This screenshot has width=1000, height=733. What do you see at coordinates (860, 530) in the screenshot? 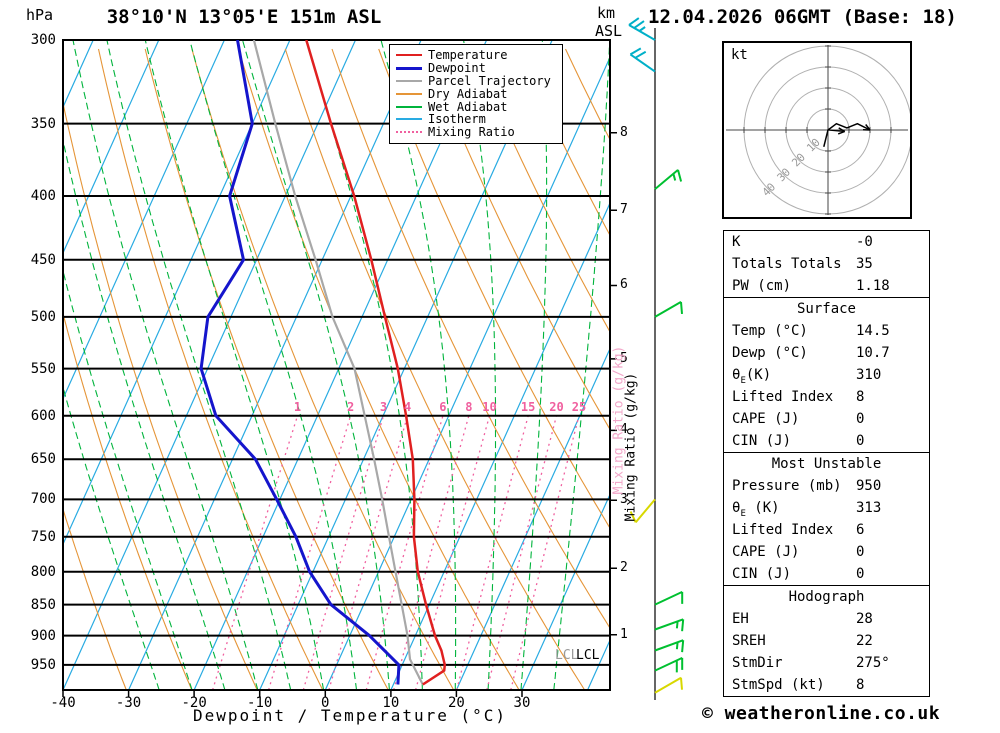
I see `stats-value: 6` at bounding box center [860, 530].